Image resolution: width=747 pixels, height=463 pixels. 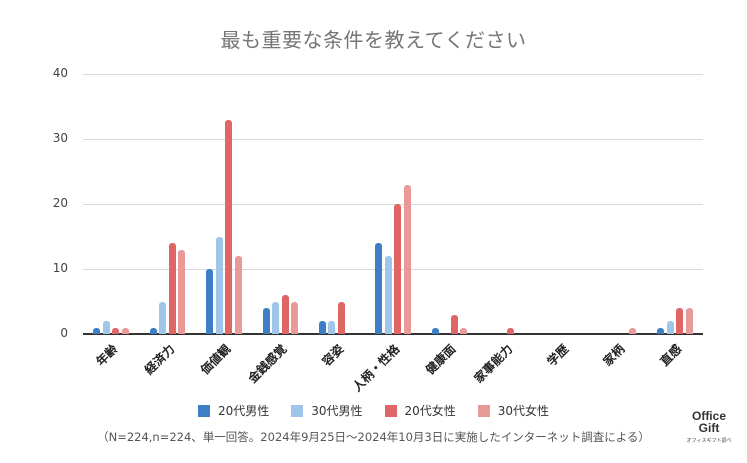 What do you see at coordinates (708, 416) in the screenshot?
I see `logo-line1: Office` at bounding box center [708, 416].